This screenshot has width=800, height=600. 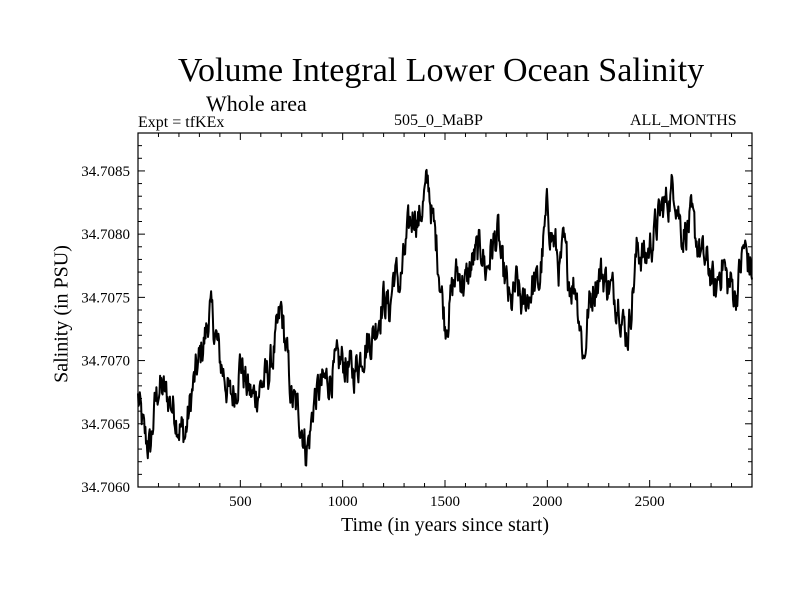 I want to click on y-tick-label: 34.7065, so click(x=105, y=425).